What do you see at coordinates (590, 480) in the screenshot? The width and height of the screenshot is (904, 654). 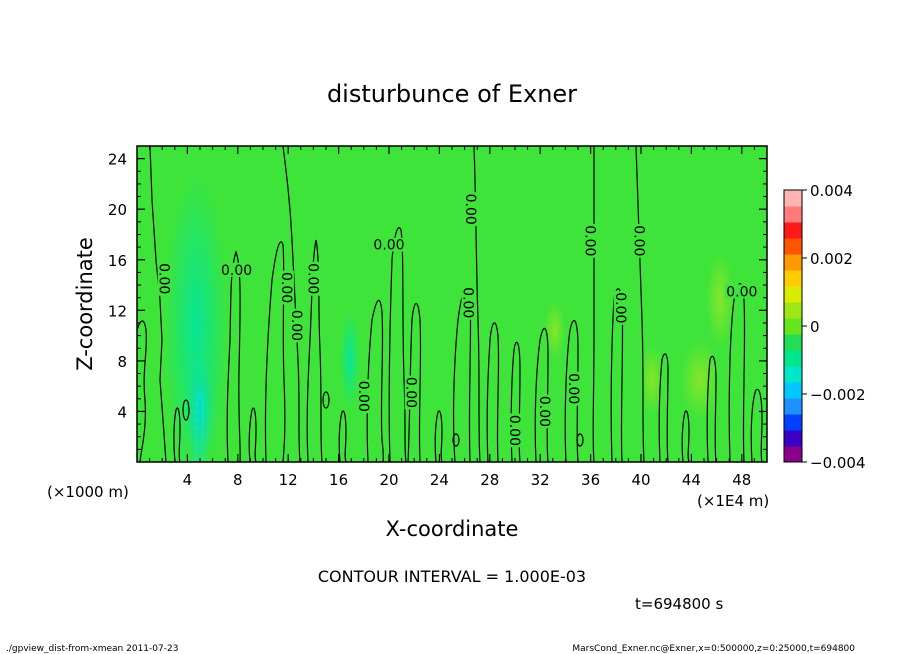 I see `x-tick-label: 36` at bounding box center [590, 480].